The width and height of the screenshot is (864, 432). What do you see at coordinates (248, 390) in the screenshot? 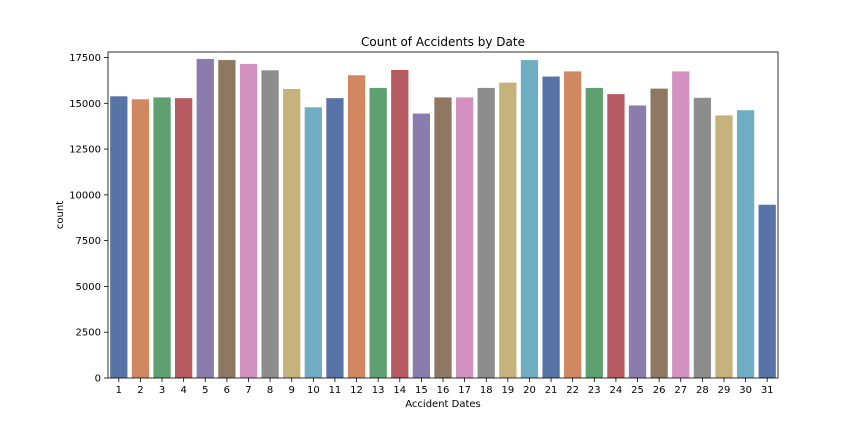
I see `x-tick-label: 7` at bounding box center [248, 390].